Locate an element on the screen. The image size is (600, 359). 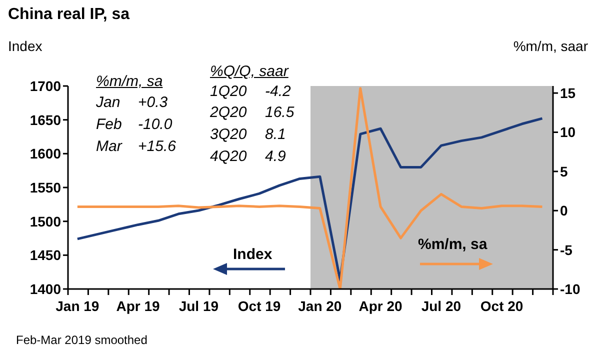
text: %Q/Q, saar is located at coordinates (249, 71).